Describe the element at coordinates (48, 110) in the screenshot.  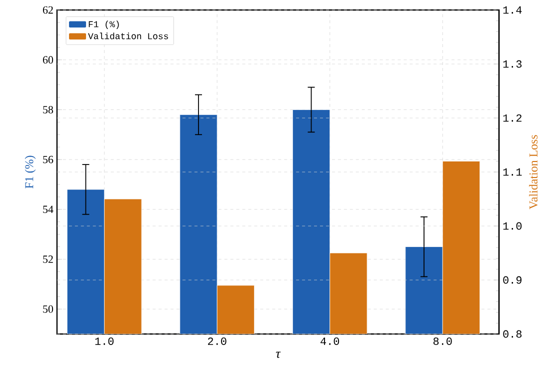
I see `y-tick-label: 58` at that location.